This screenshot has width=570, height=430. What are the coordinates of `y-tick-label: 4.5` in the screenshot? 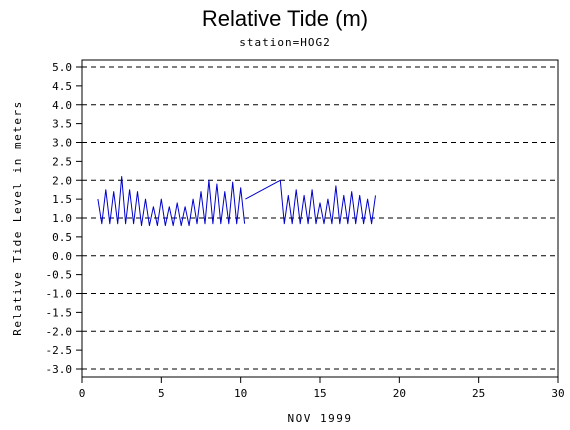 It's located at (62, 86).